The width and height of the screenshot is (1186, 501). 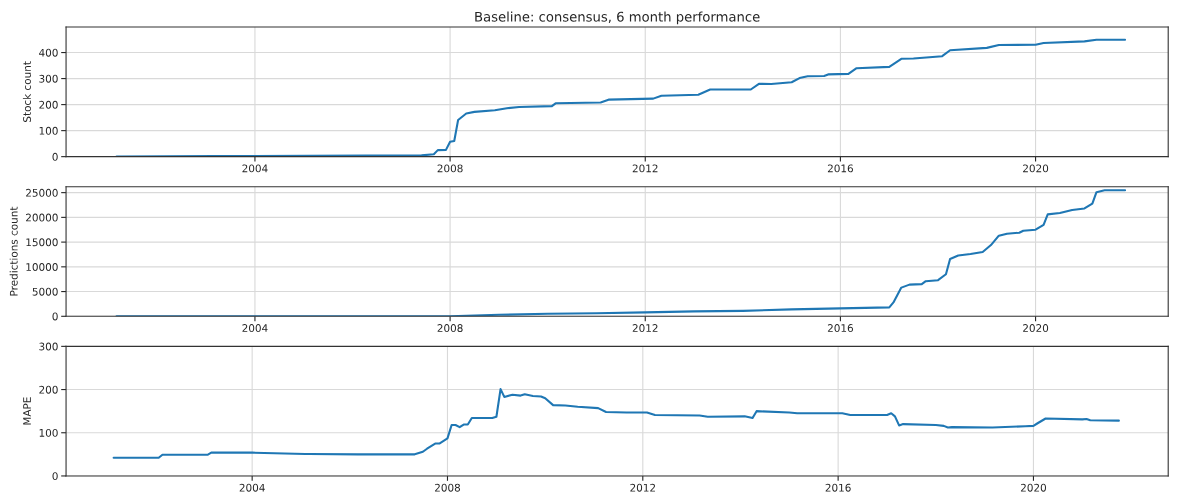 What do you see at coordinates (42, 267) in the screenshot?
I see `y-tick-label: 10000` at bounding box center [42, 267].